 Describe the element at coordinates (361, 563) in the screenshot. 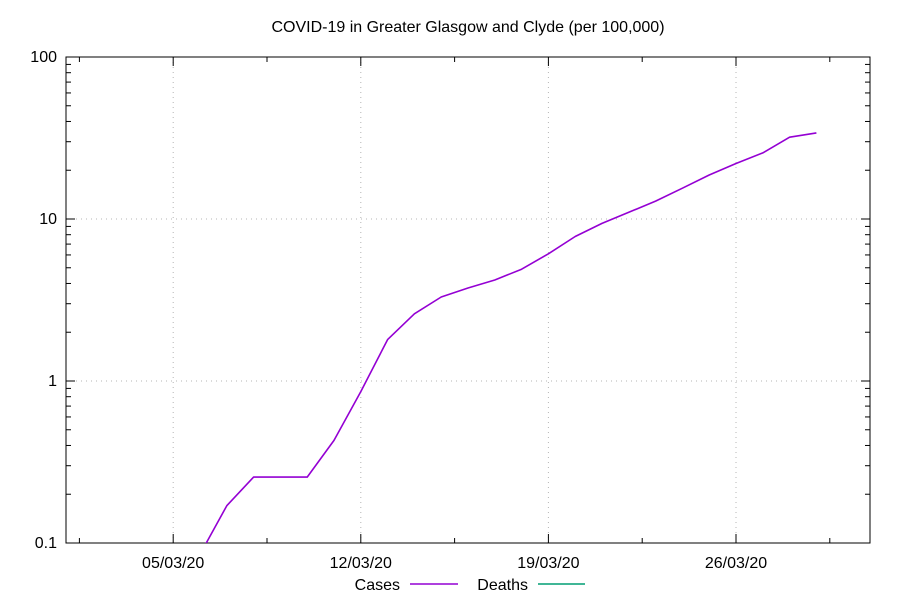

I see `x-tick-label: 12/03/20` at that location.